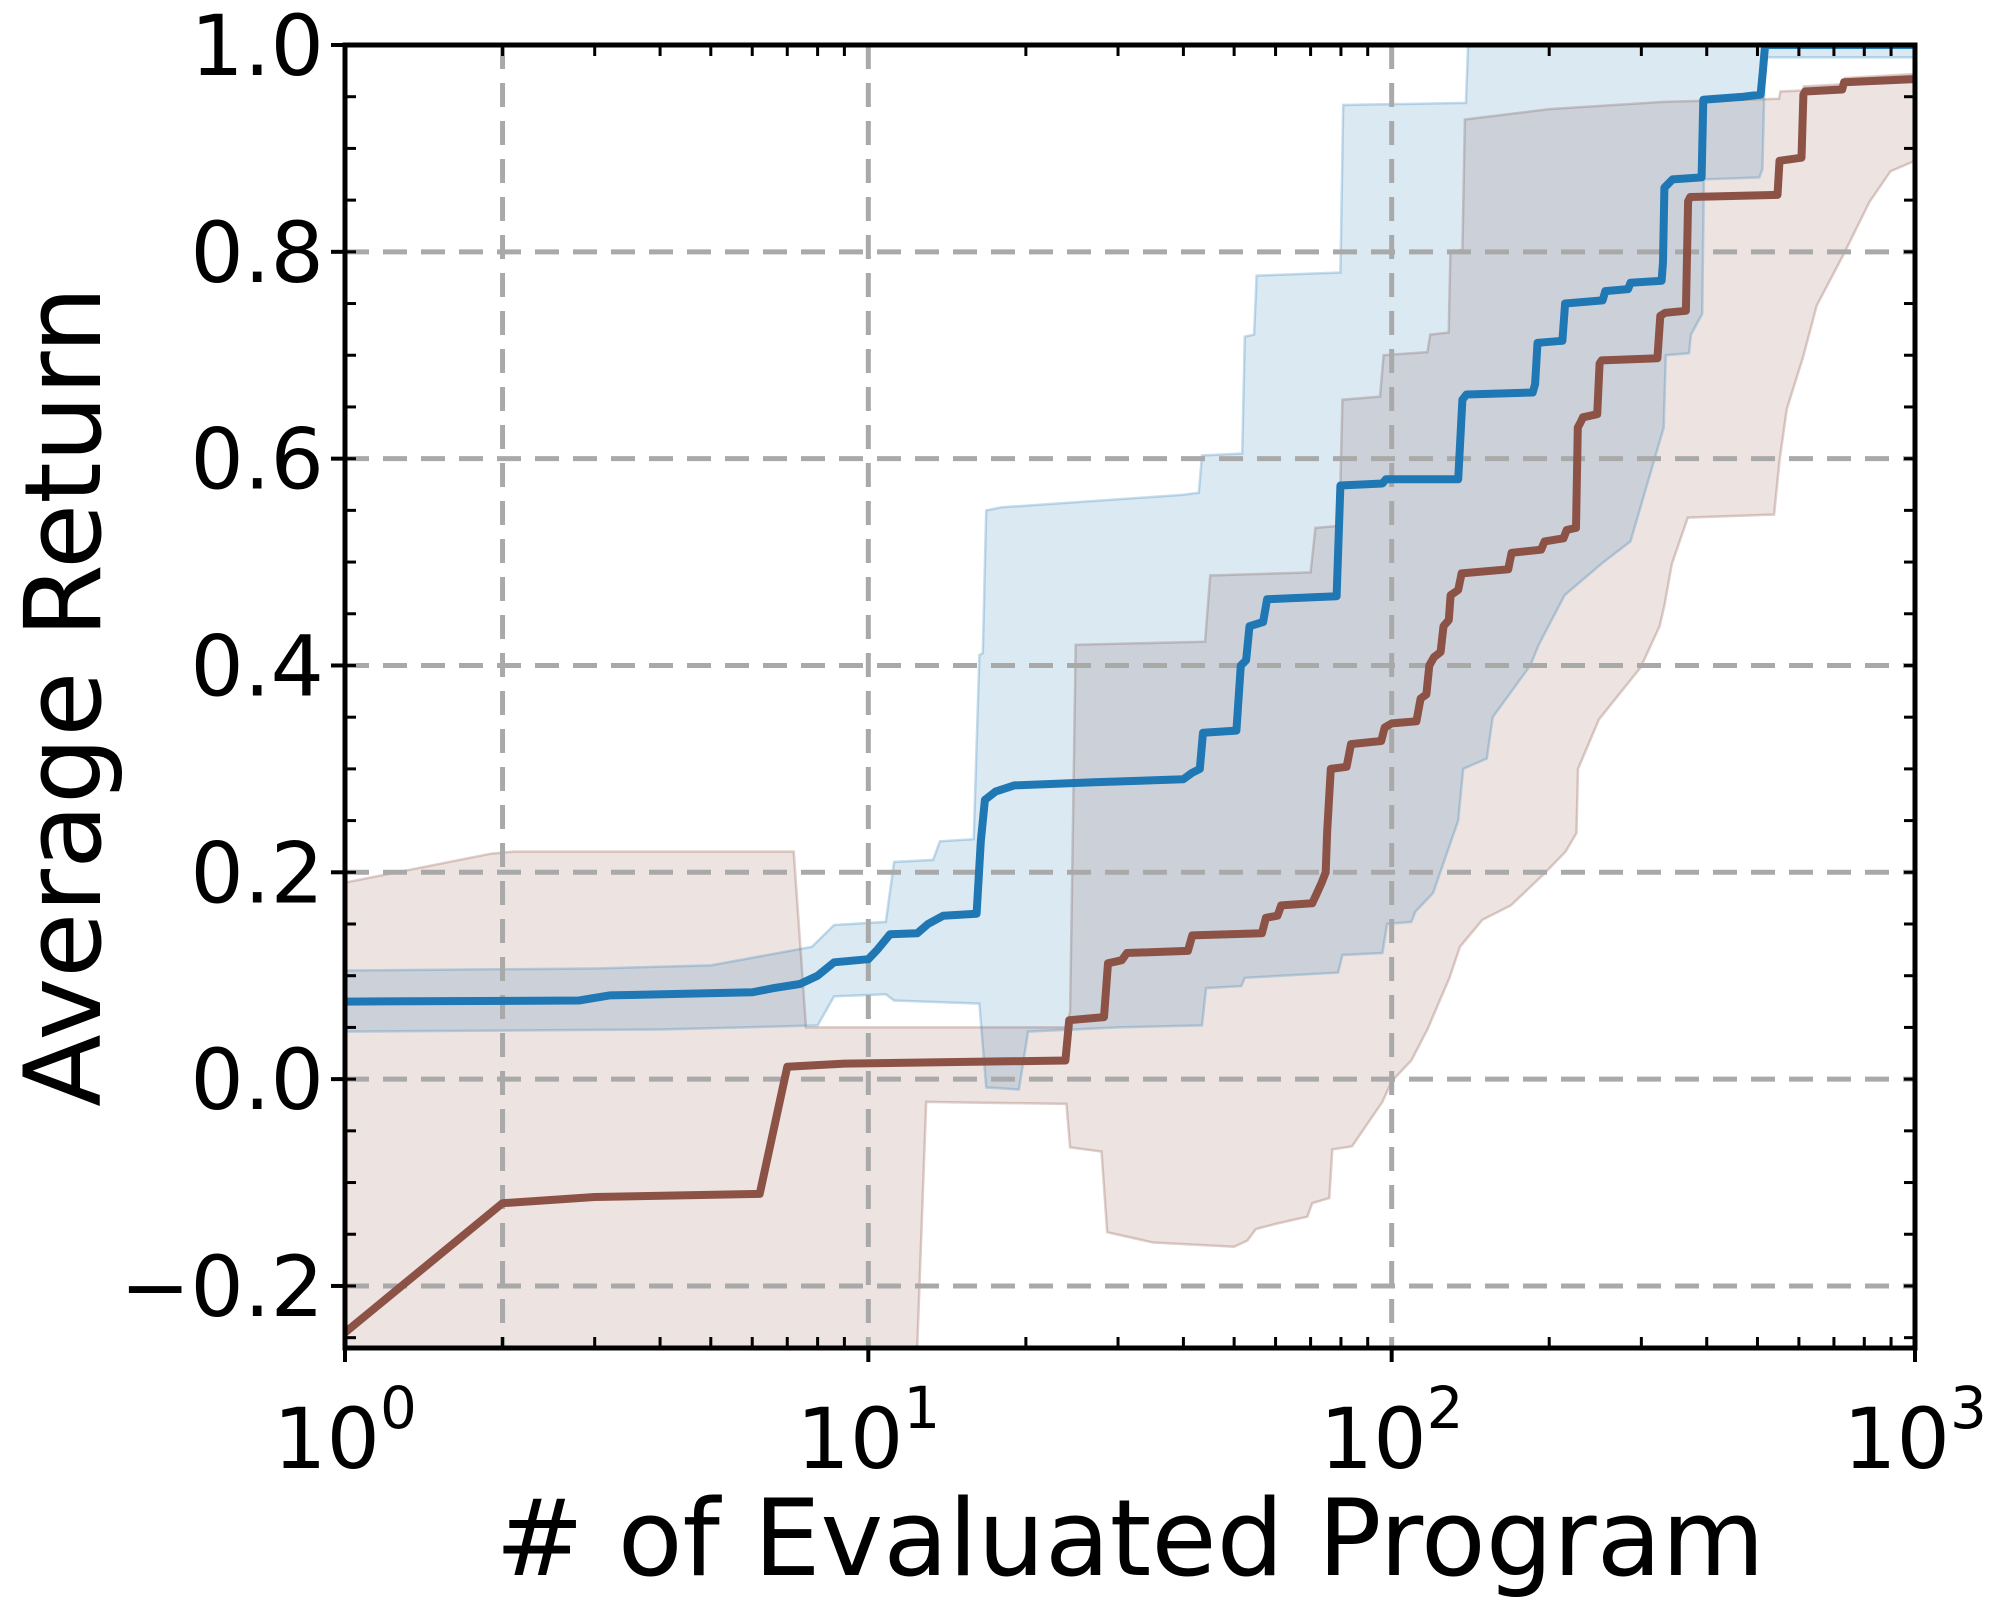 This screenshot has height=1600, width=2000. What do you see at coordinates (1130, 1431) in the screenshot?
I see `x-tick-labels: 10⁰ 10¹ 10² 10³` at bounding box center [1130, 1431].